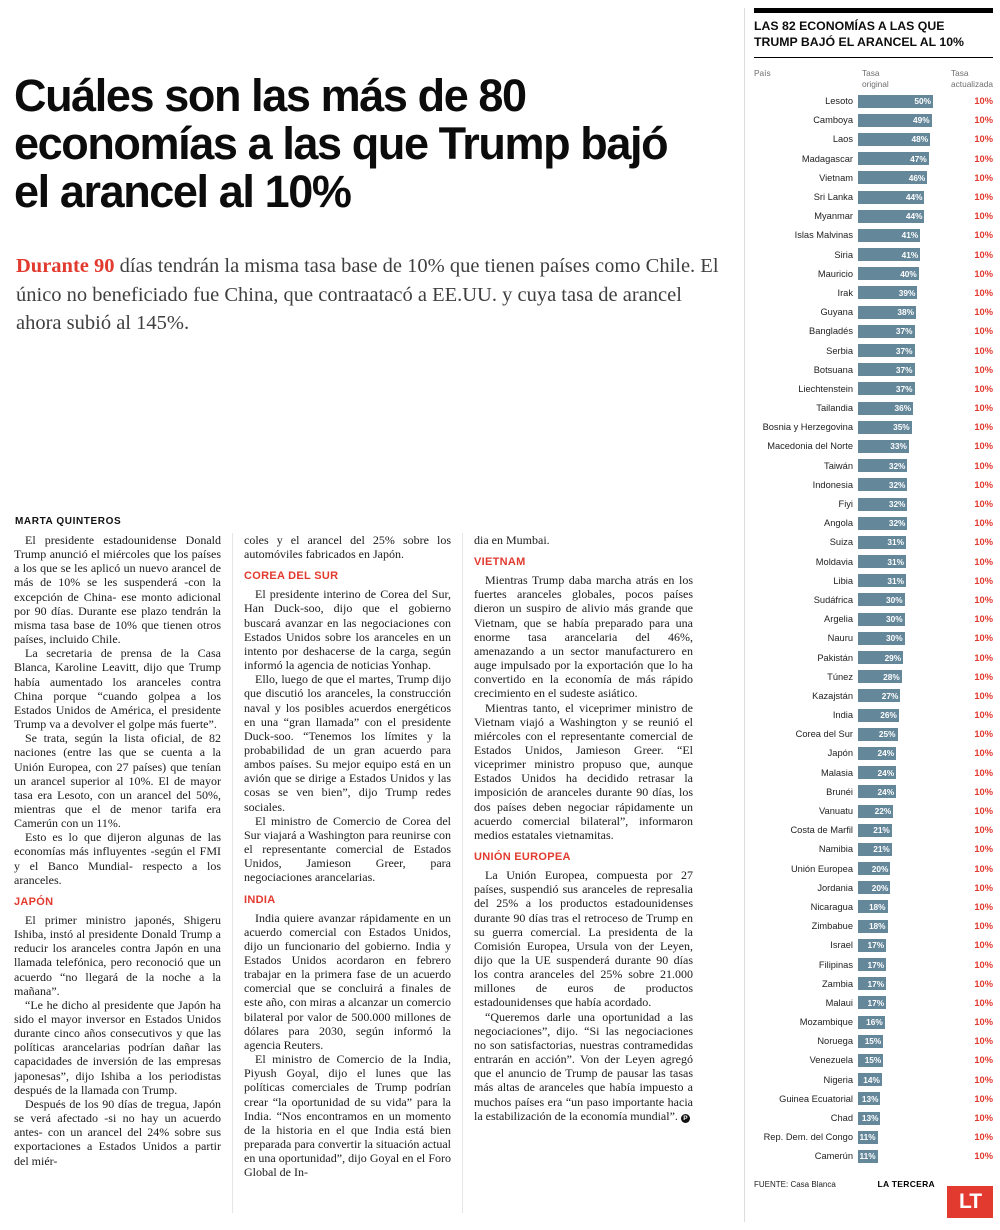 This screenshot has height=1230, width=1000. What do you see at coordinates (889, 235) in the screenshot?
I see `original-rate-bar: 41%` at bounding box center [889, 235].